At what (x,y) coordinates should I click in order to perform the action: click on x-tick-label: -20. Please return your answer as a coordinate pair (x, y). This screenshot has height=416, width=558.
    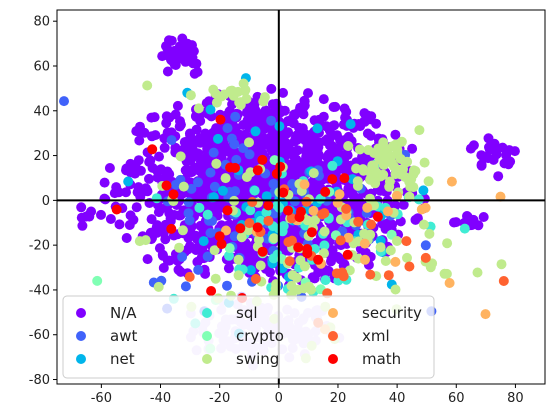
    Looking at the image, I should click on (219, 398).